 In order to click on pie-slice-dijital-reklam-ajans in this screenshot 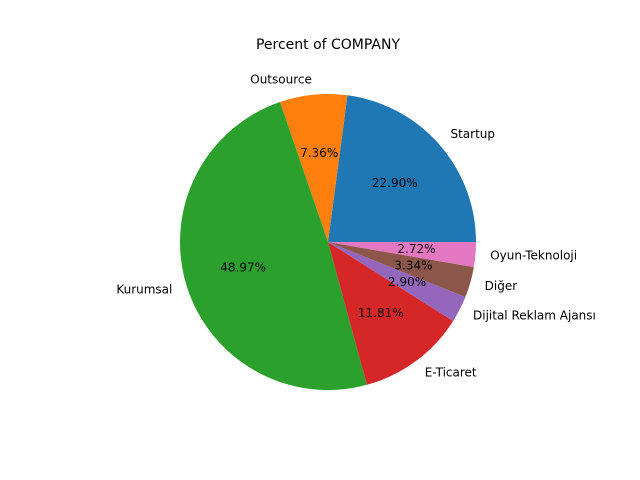, I will do `click(397, 281)`.